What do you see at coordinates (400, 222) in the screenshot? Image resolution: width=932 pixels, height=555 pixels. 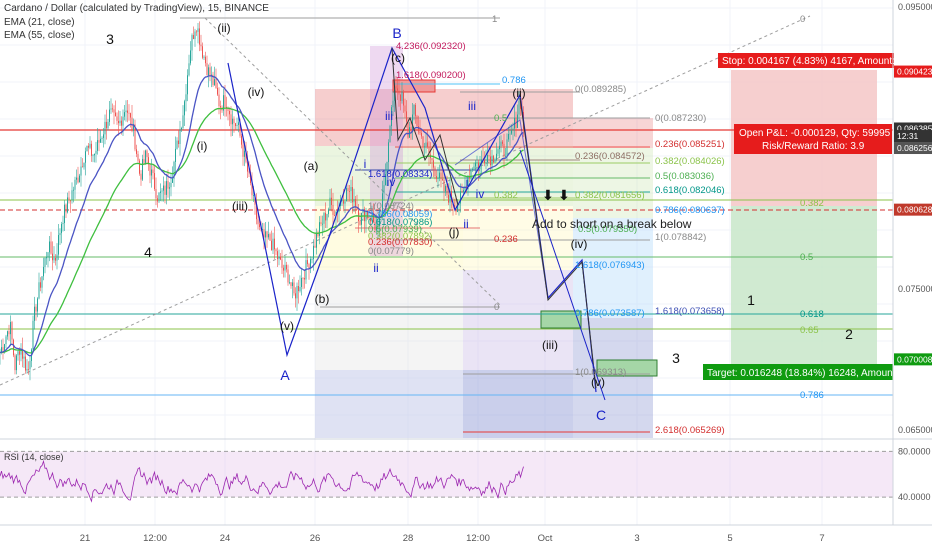 I see `fib-label: 0.618(0.07986)` at bounding box center [400, 222].